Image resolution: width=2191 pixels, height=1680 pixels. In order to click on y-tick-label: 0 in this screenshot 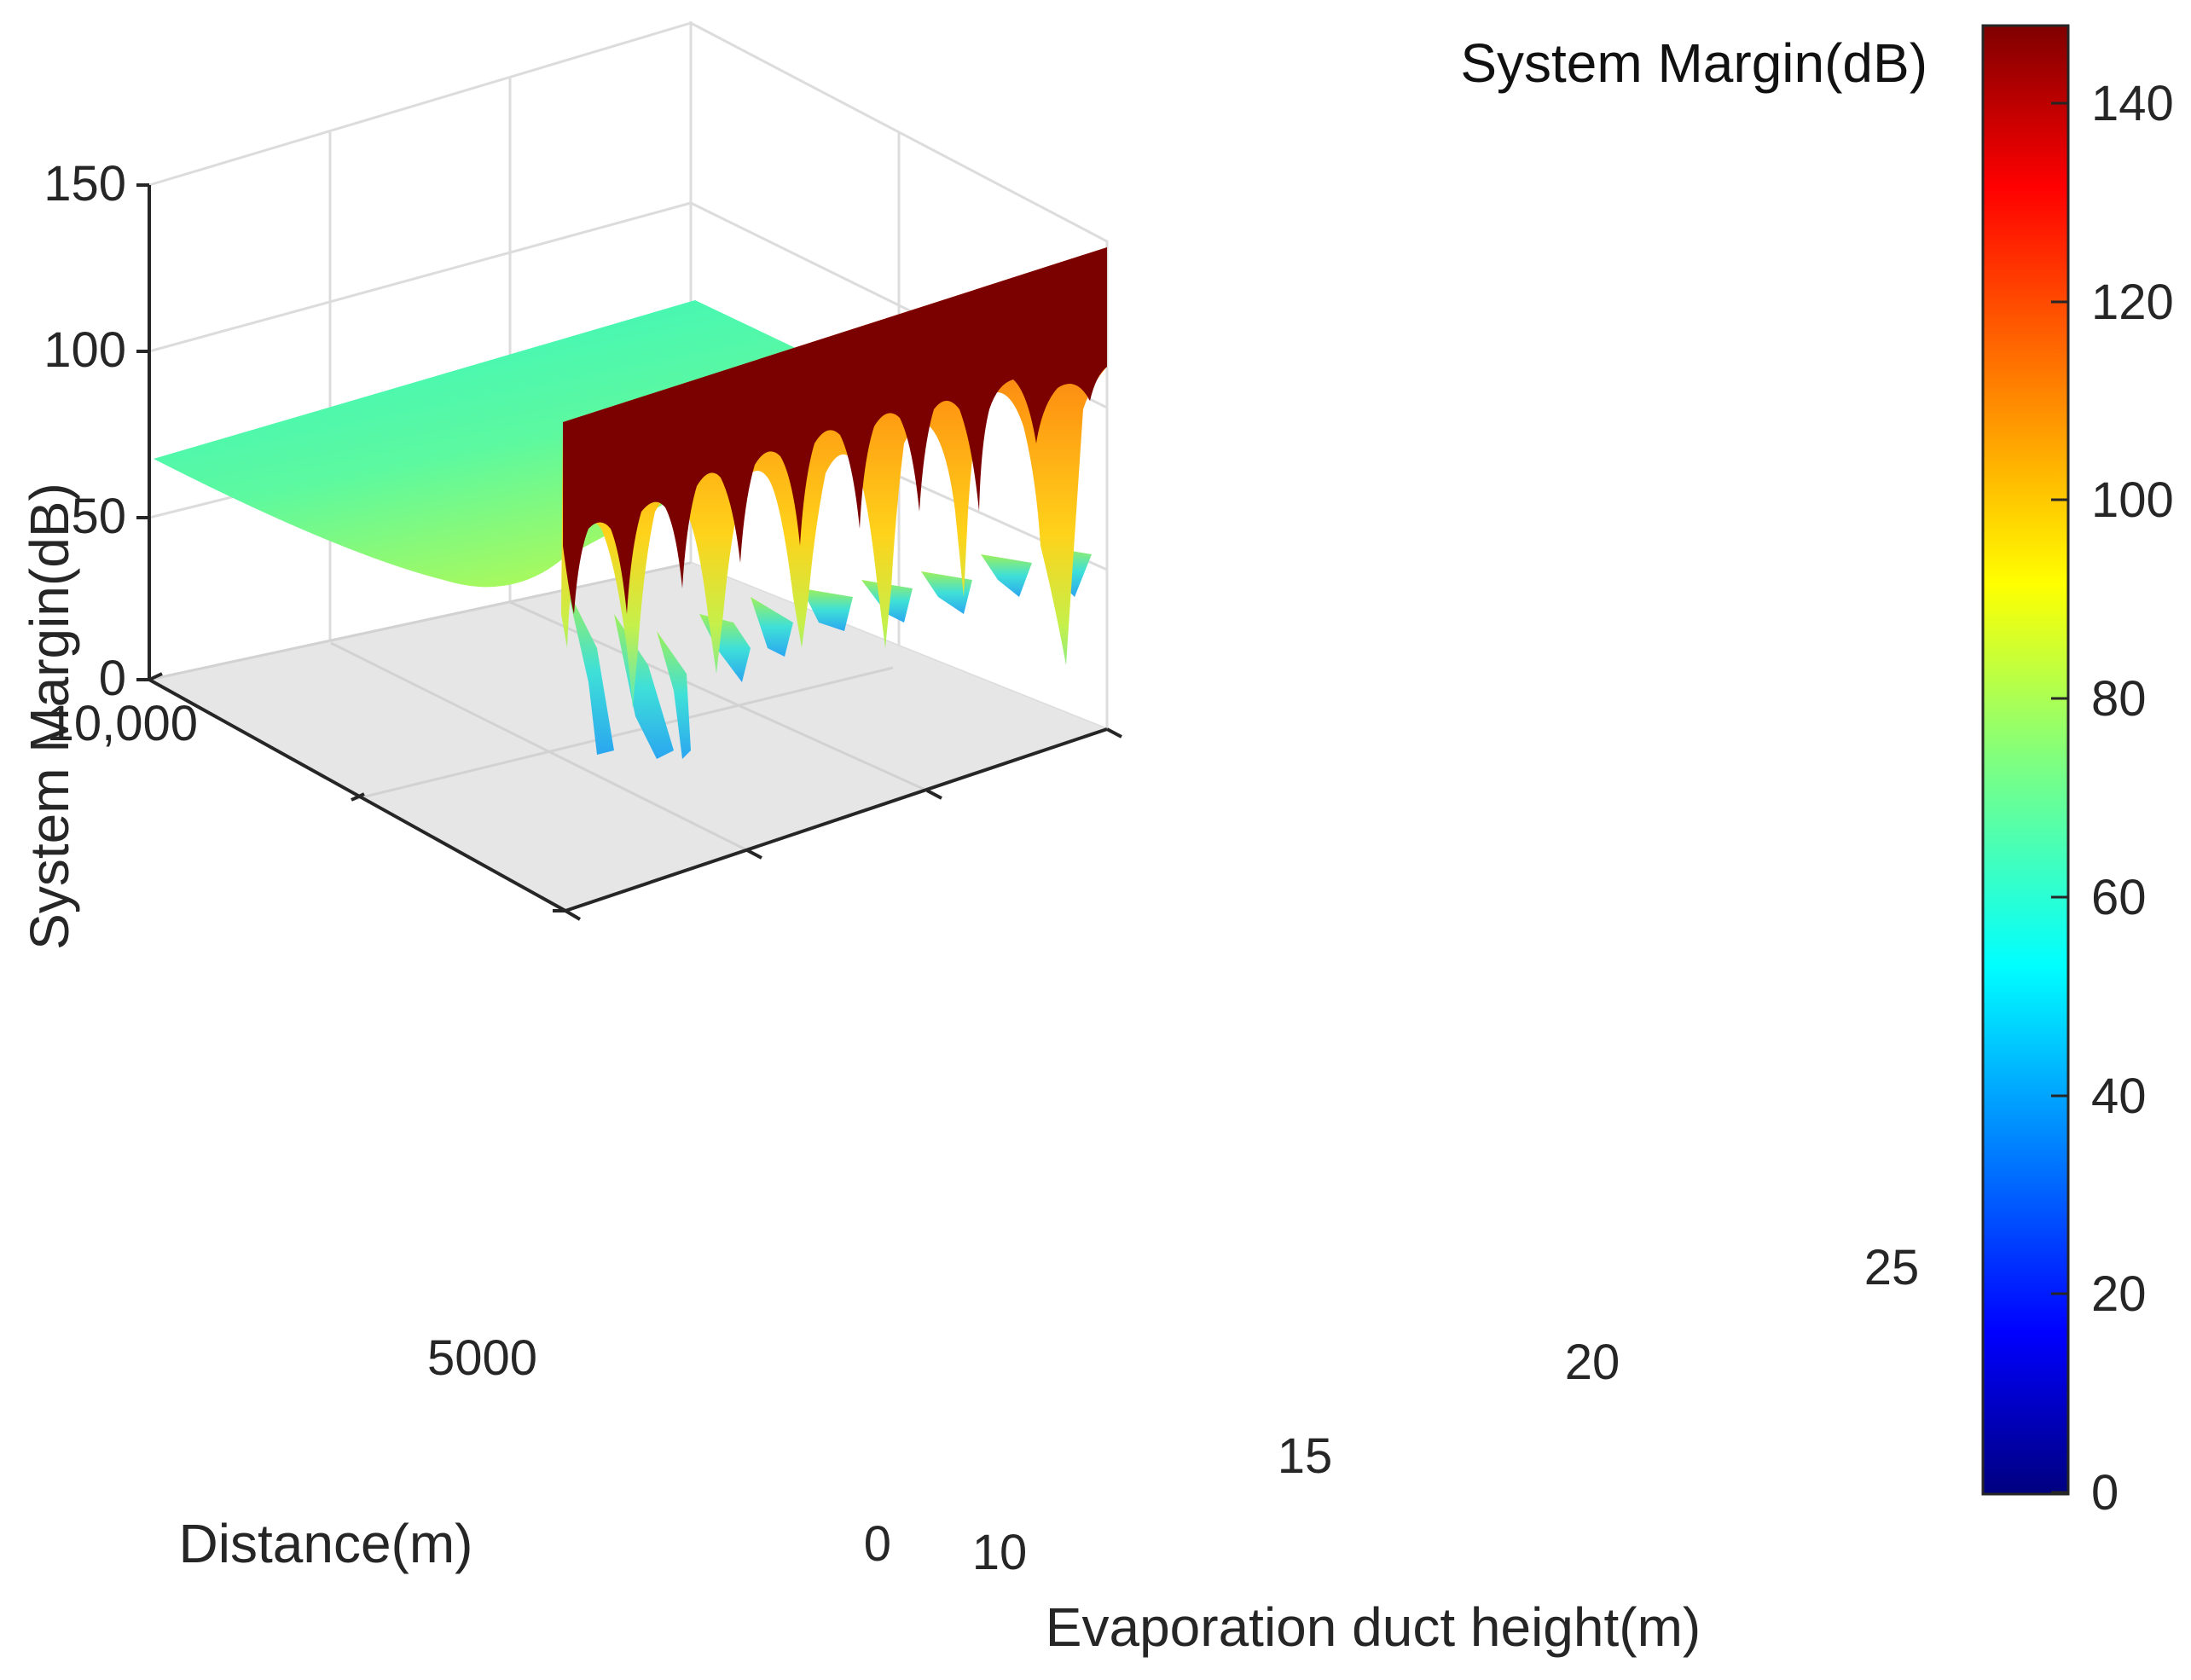, I will do `click(878, 1544)`.